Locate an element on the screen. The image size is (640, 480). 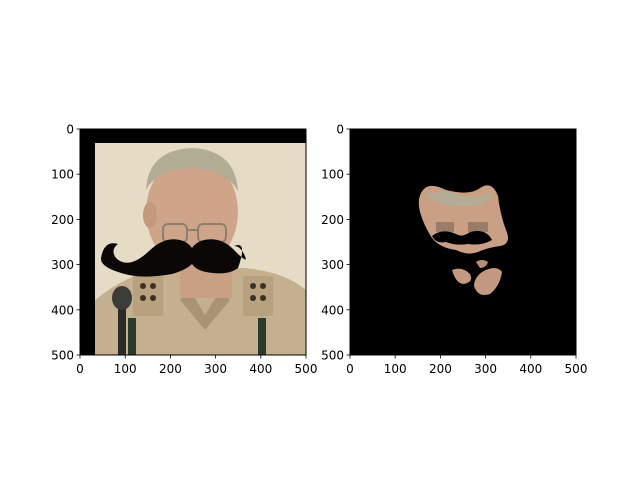
left-y-tick-label: 100 is located at coordinates (62, 175).